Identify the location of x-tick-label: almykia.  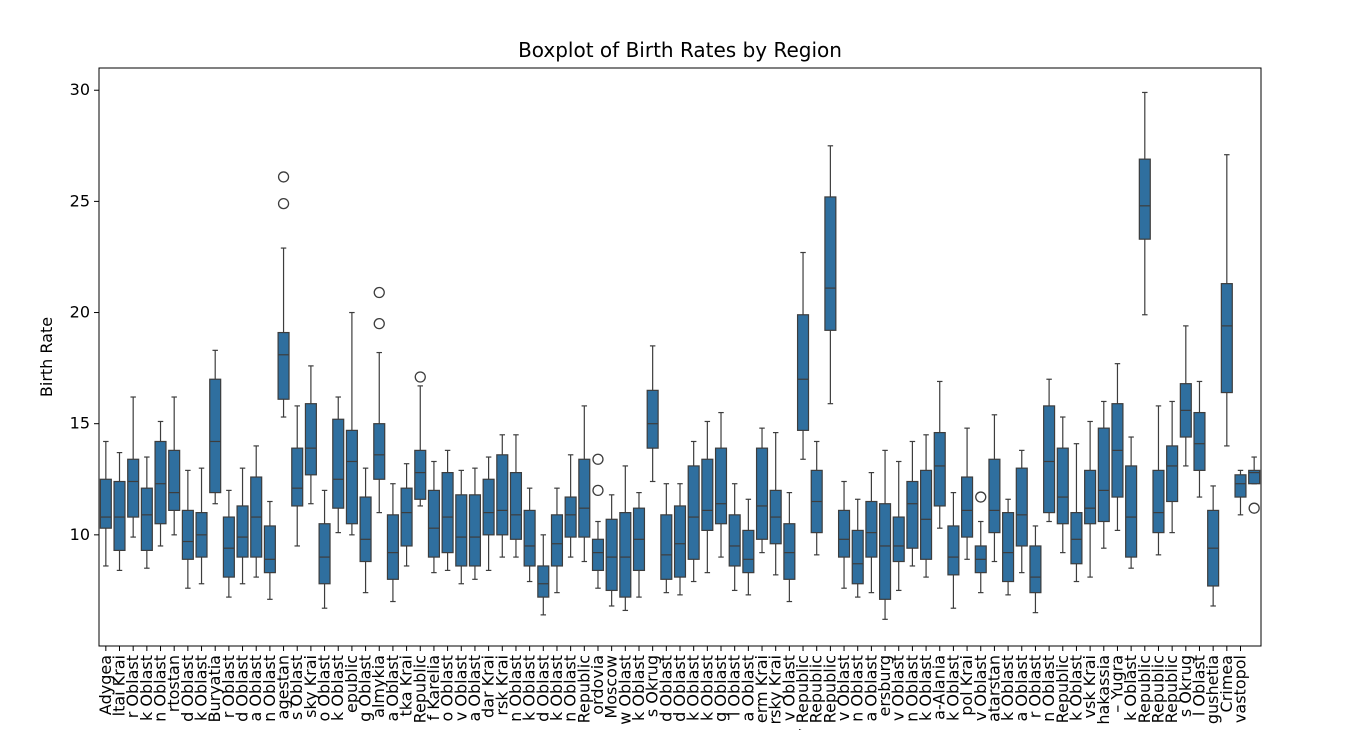
(378, 686).